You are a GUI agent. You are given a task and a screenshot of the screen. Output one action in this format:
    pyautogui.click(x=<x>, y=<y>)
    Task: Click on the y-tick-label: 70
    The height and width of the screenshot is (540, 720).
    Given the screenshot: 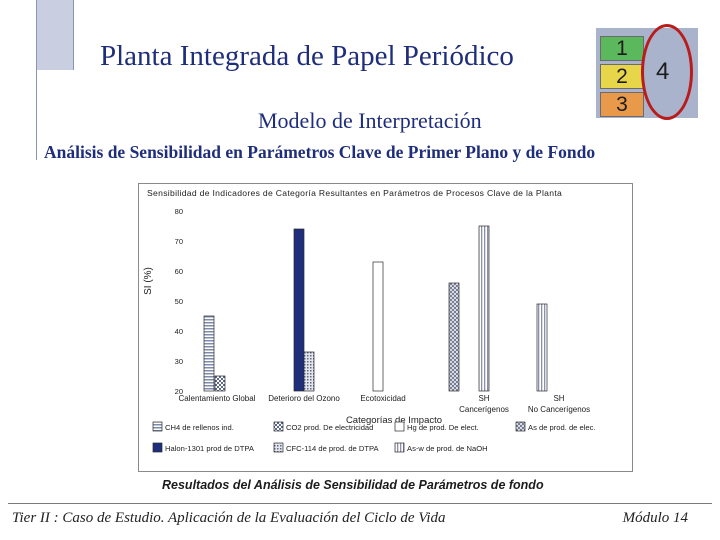 What is the action you would take?
    pyautogui.click(x=179, y=241)
    